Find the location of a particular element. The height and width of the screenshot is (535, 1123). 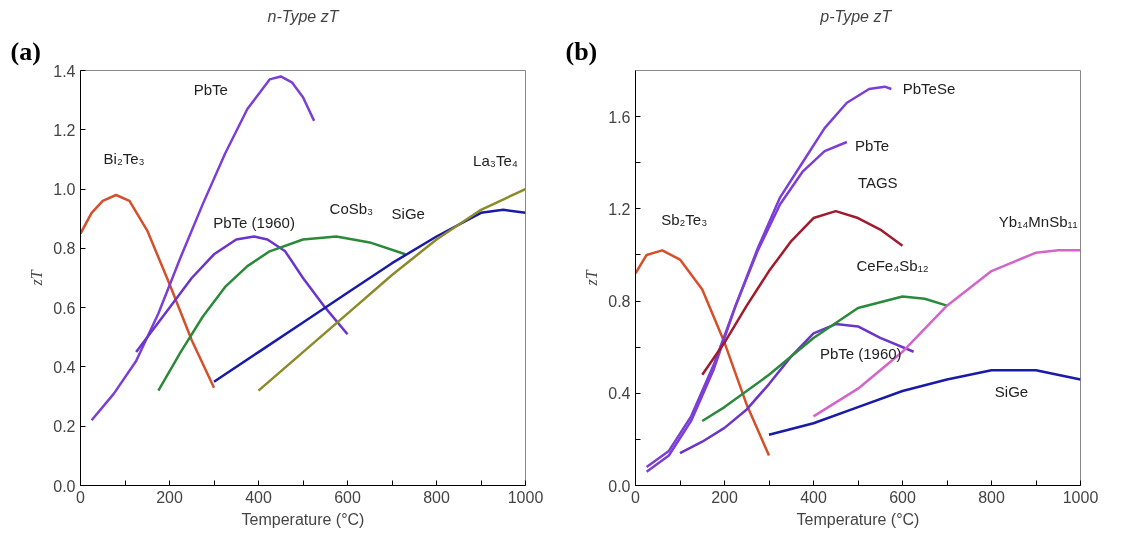

text: (a) is located at coordinates (25, 51).